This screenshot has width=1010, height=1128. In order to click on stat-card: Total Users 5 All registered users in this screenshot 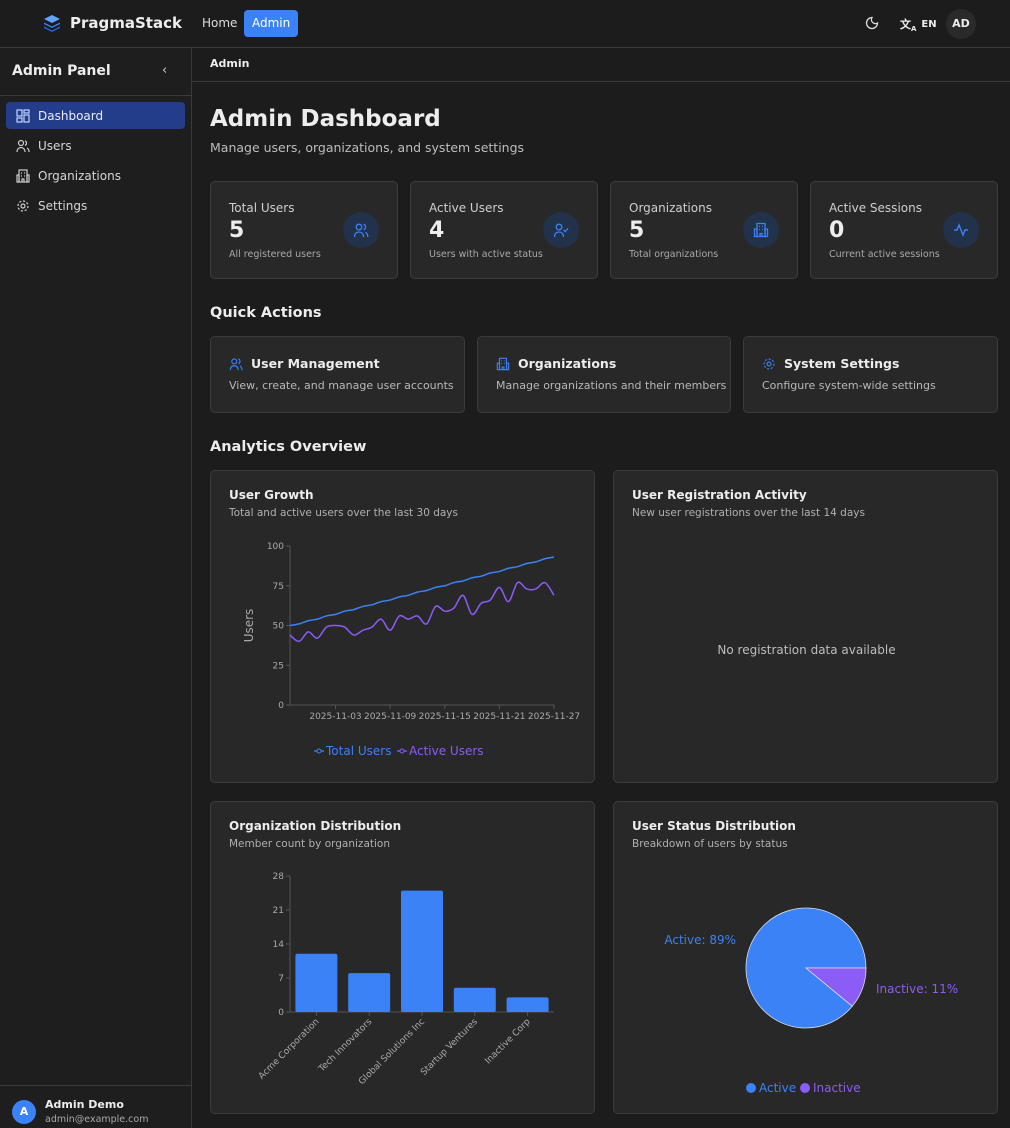, I will do `click(304, 230)`.